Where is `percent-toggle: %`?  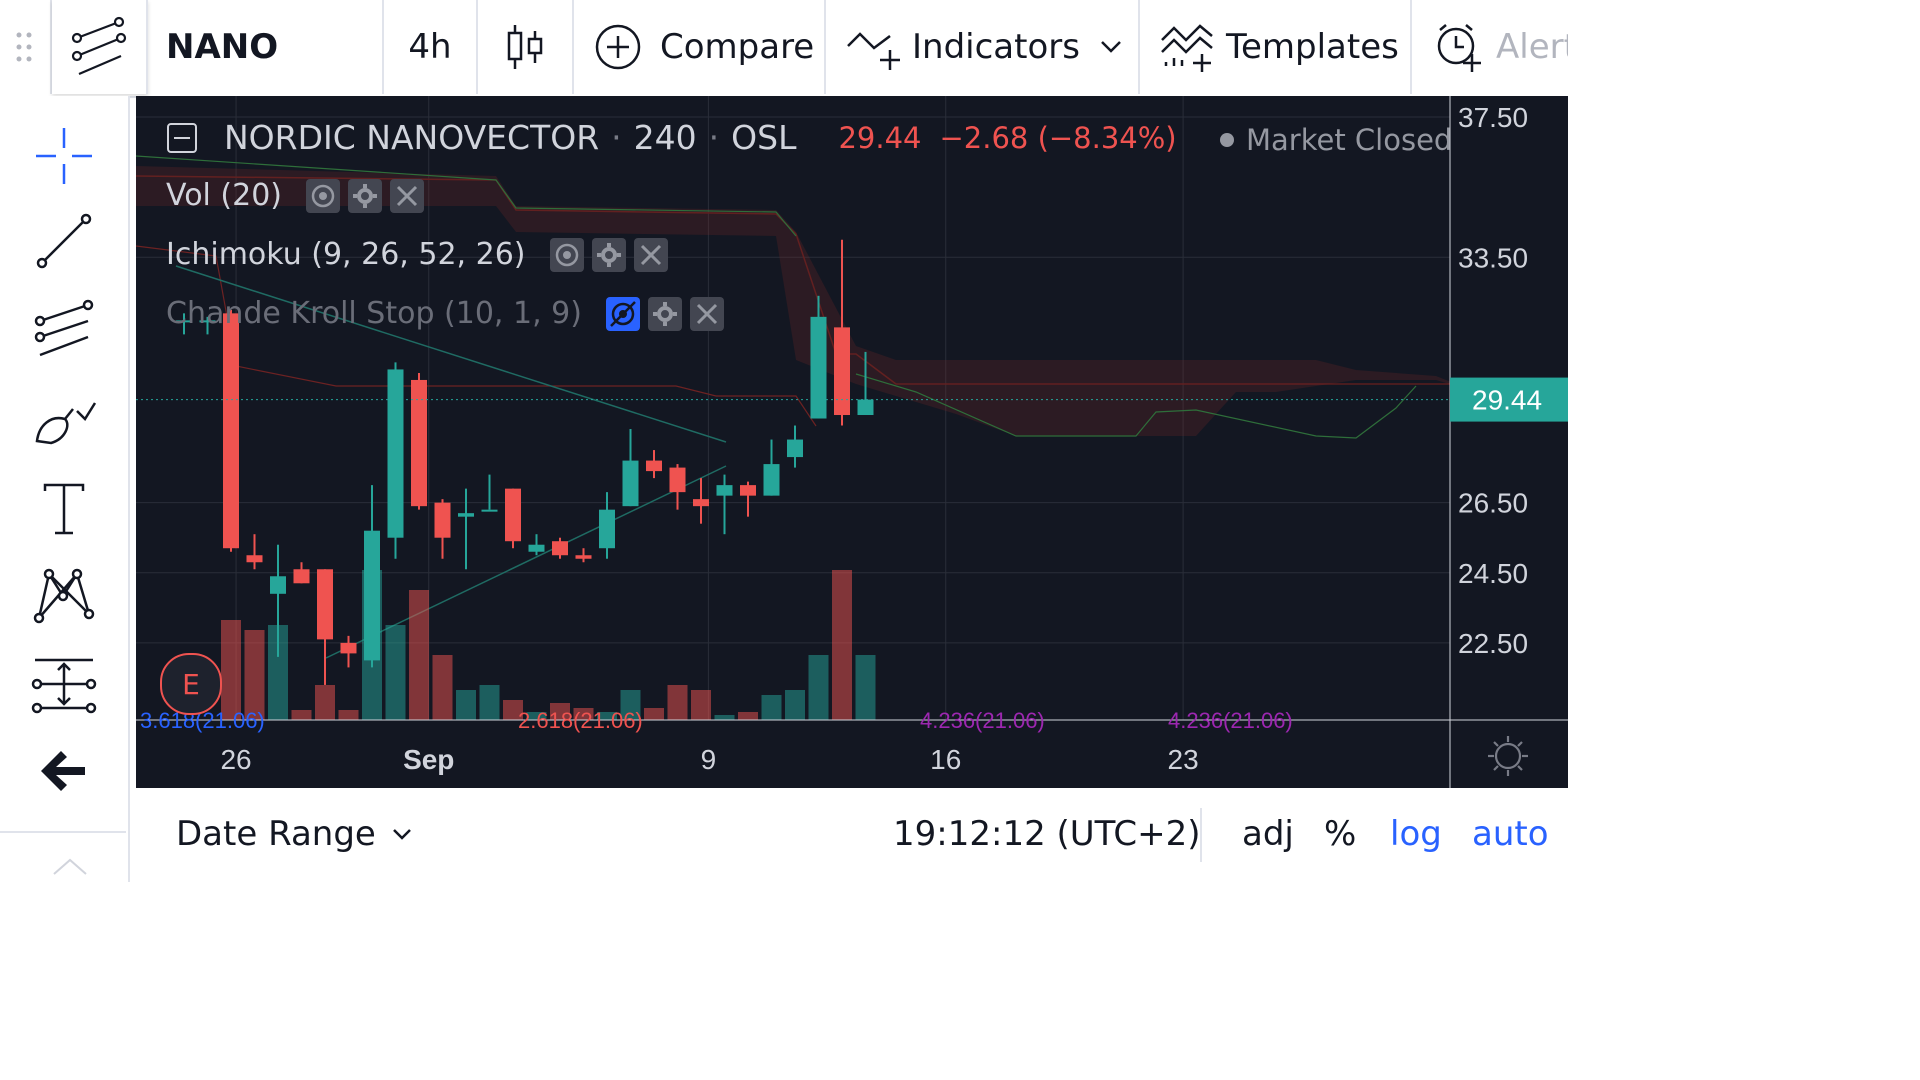
percent-toggle: % is located at coordinates (1340, 834).